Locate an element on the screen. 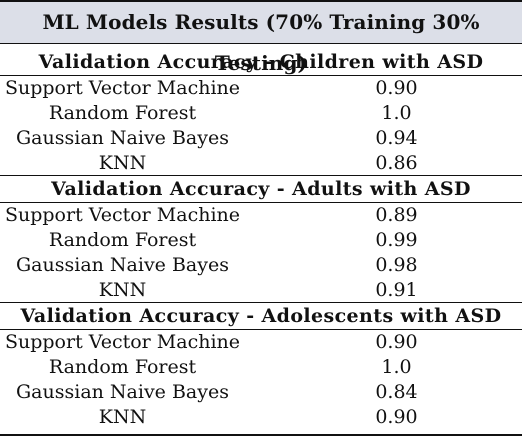 The width and height of the screenshot is (522, 440). table-row: KNN 0.91 is located at coordinates (261, 290).